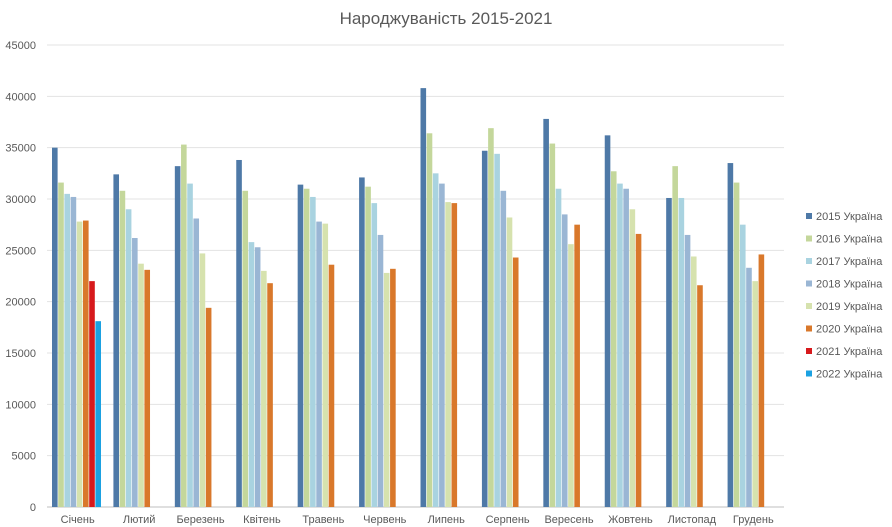  What do you see at coordinates (33, 508) in the screenshot?
I see `y-tick-label: 0` at bounding box center [33, 508].